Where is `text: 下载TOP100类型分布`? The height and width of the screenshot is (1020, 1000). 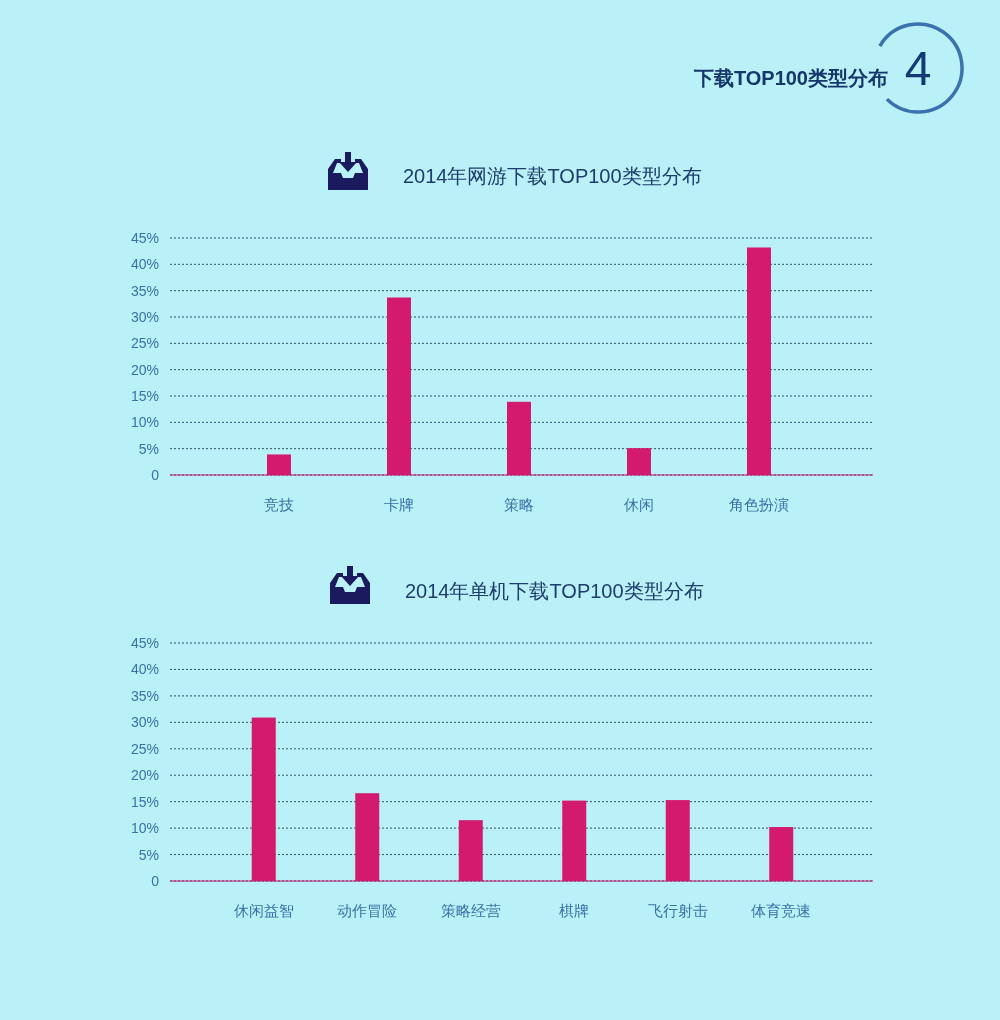
text: 下载TOP100类型分布 is located at coordinates (790, 78).